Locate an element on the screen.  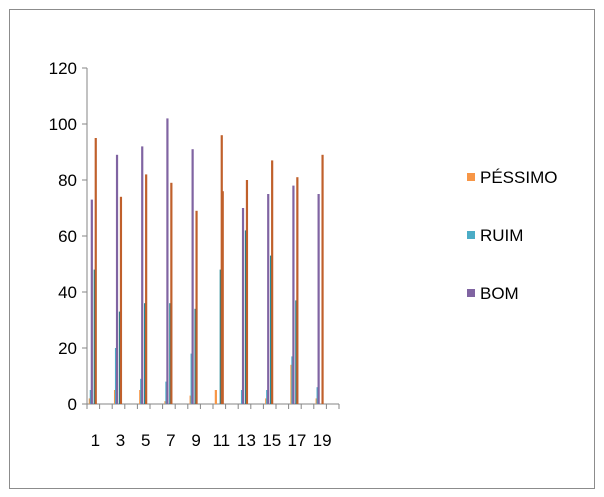
legend-label: BOM is located at coordinates (499, 293).